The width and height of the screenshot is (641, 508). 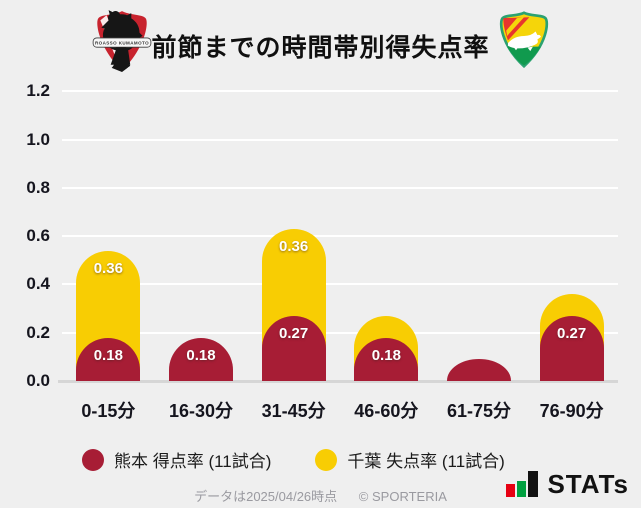 What do you see at coordinates (386, 411) in the screenshot?
I see `x-axis-label: 46-60分` at bounding box center [386, 411].